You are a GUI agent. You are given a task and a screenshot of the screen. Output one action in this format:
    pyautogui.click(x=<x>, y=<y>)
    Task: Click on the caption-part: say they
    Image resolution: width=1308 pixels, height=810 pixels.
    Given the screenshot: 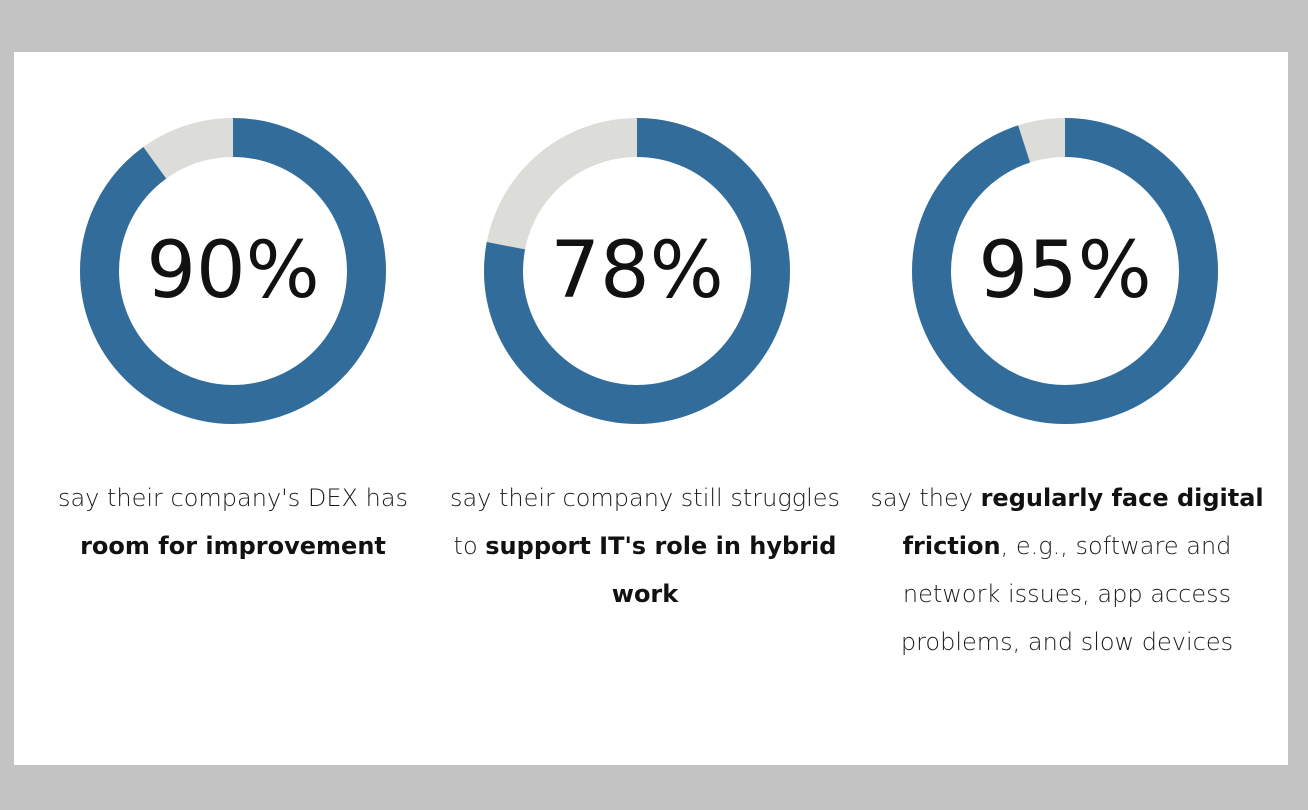 What is the action you would take?
    pyautogui.click(x=925, y=498)
    